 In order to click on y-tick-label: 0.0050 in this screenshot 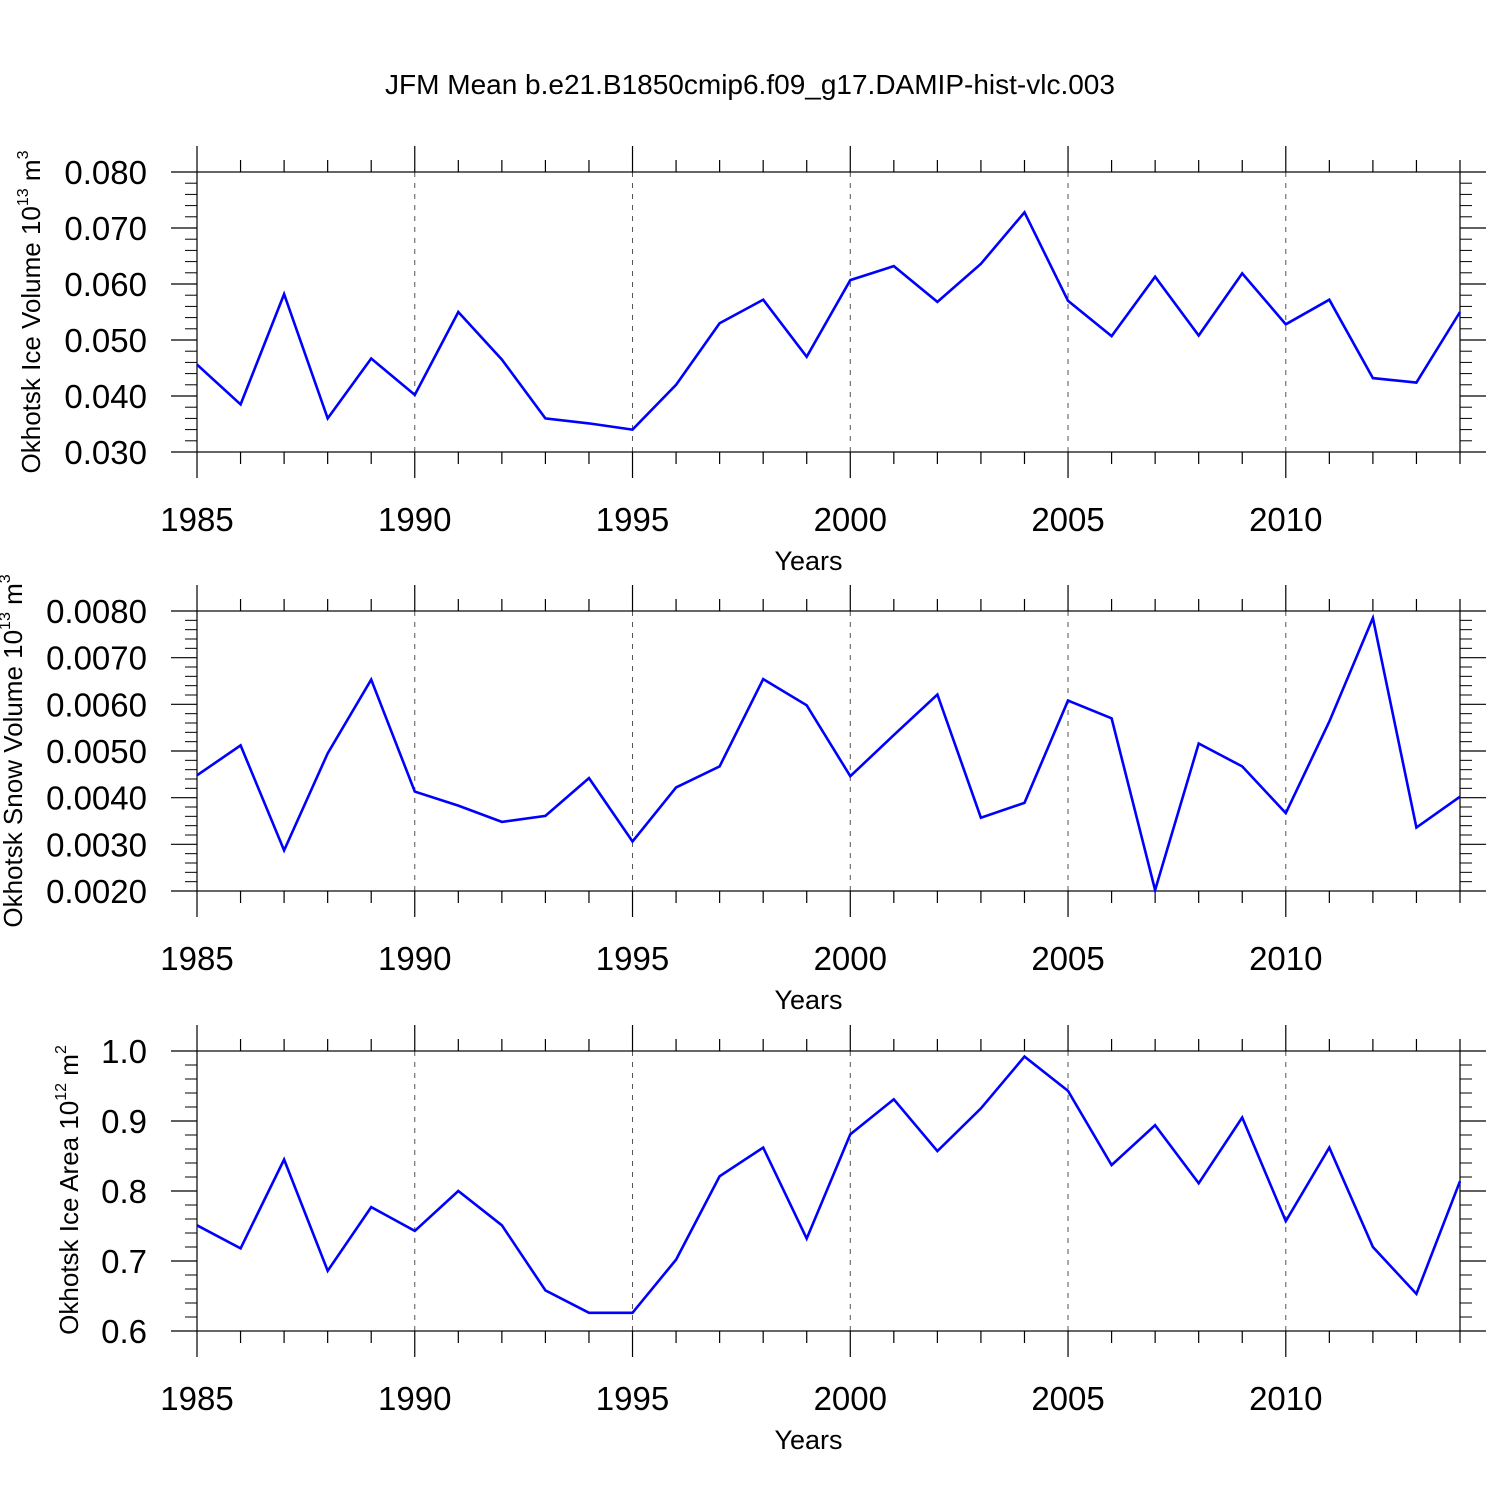, I will do `click(96, 751)`.